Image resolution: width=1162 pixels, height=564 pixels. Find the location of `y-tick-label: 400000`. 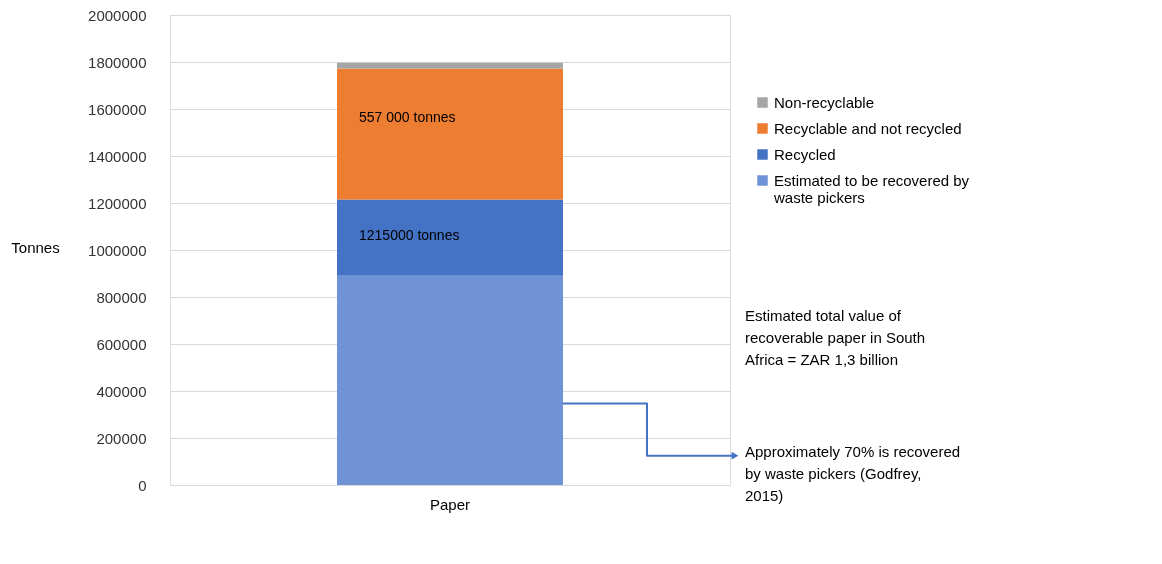

y-tick-label: 400000 is located at coordinates (121, 391).